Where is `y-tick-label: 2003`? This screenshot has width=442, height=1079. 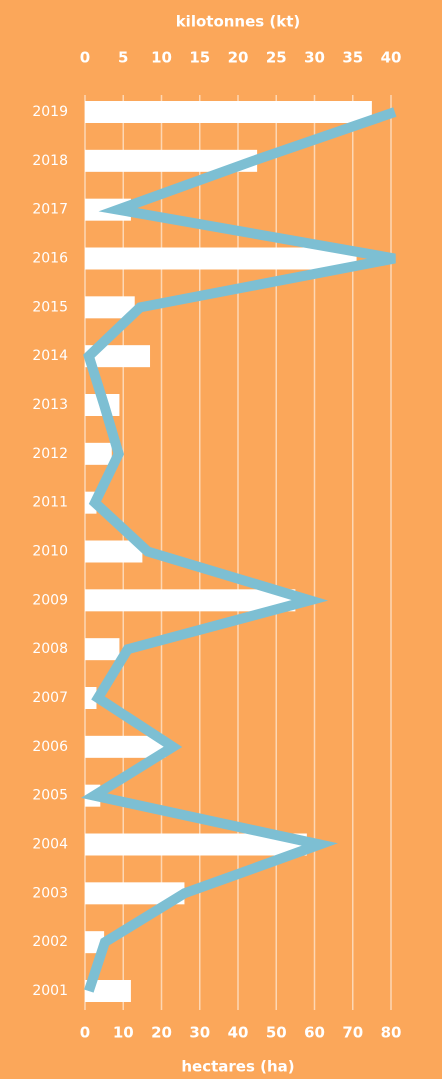
y-tick-label: 2003 is located at coordinates (50, 893).